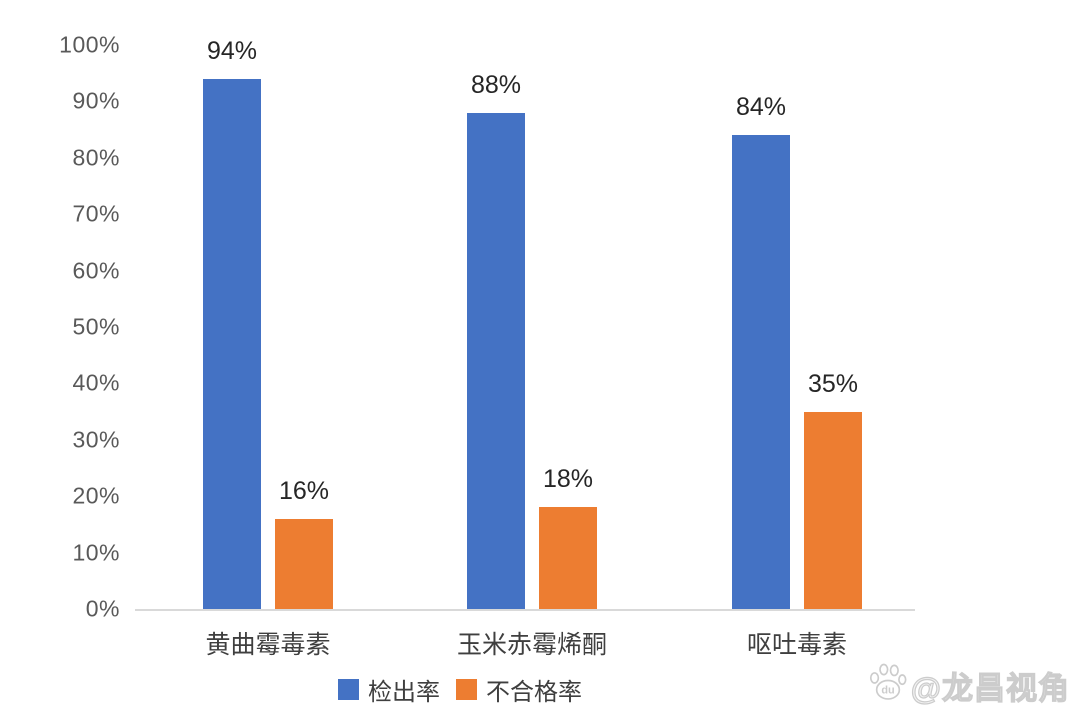 The height and width of the screenshot is (720, 1080). I want to click on x-axis-line, so click(525, 610).